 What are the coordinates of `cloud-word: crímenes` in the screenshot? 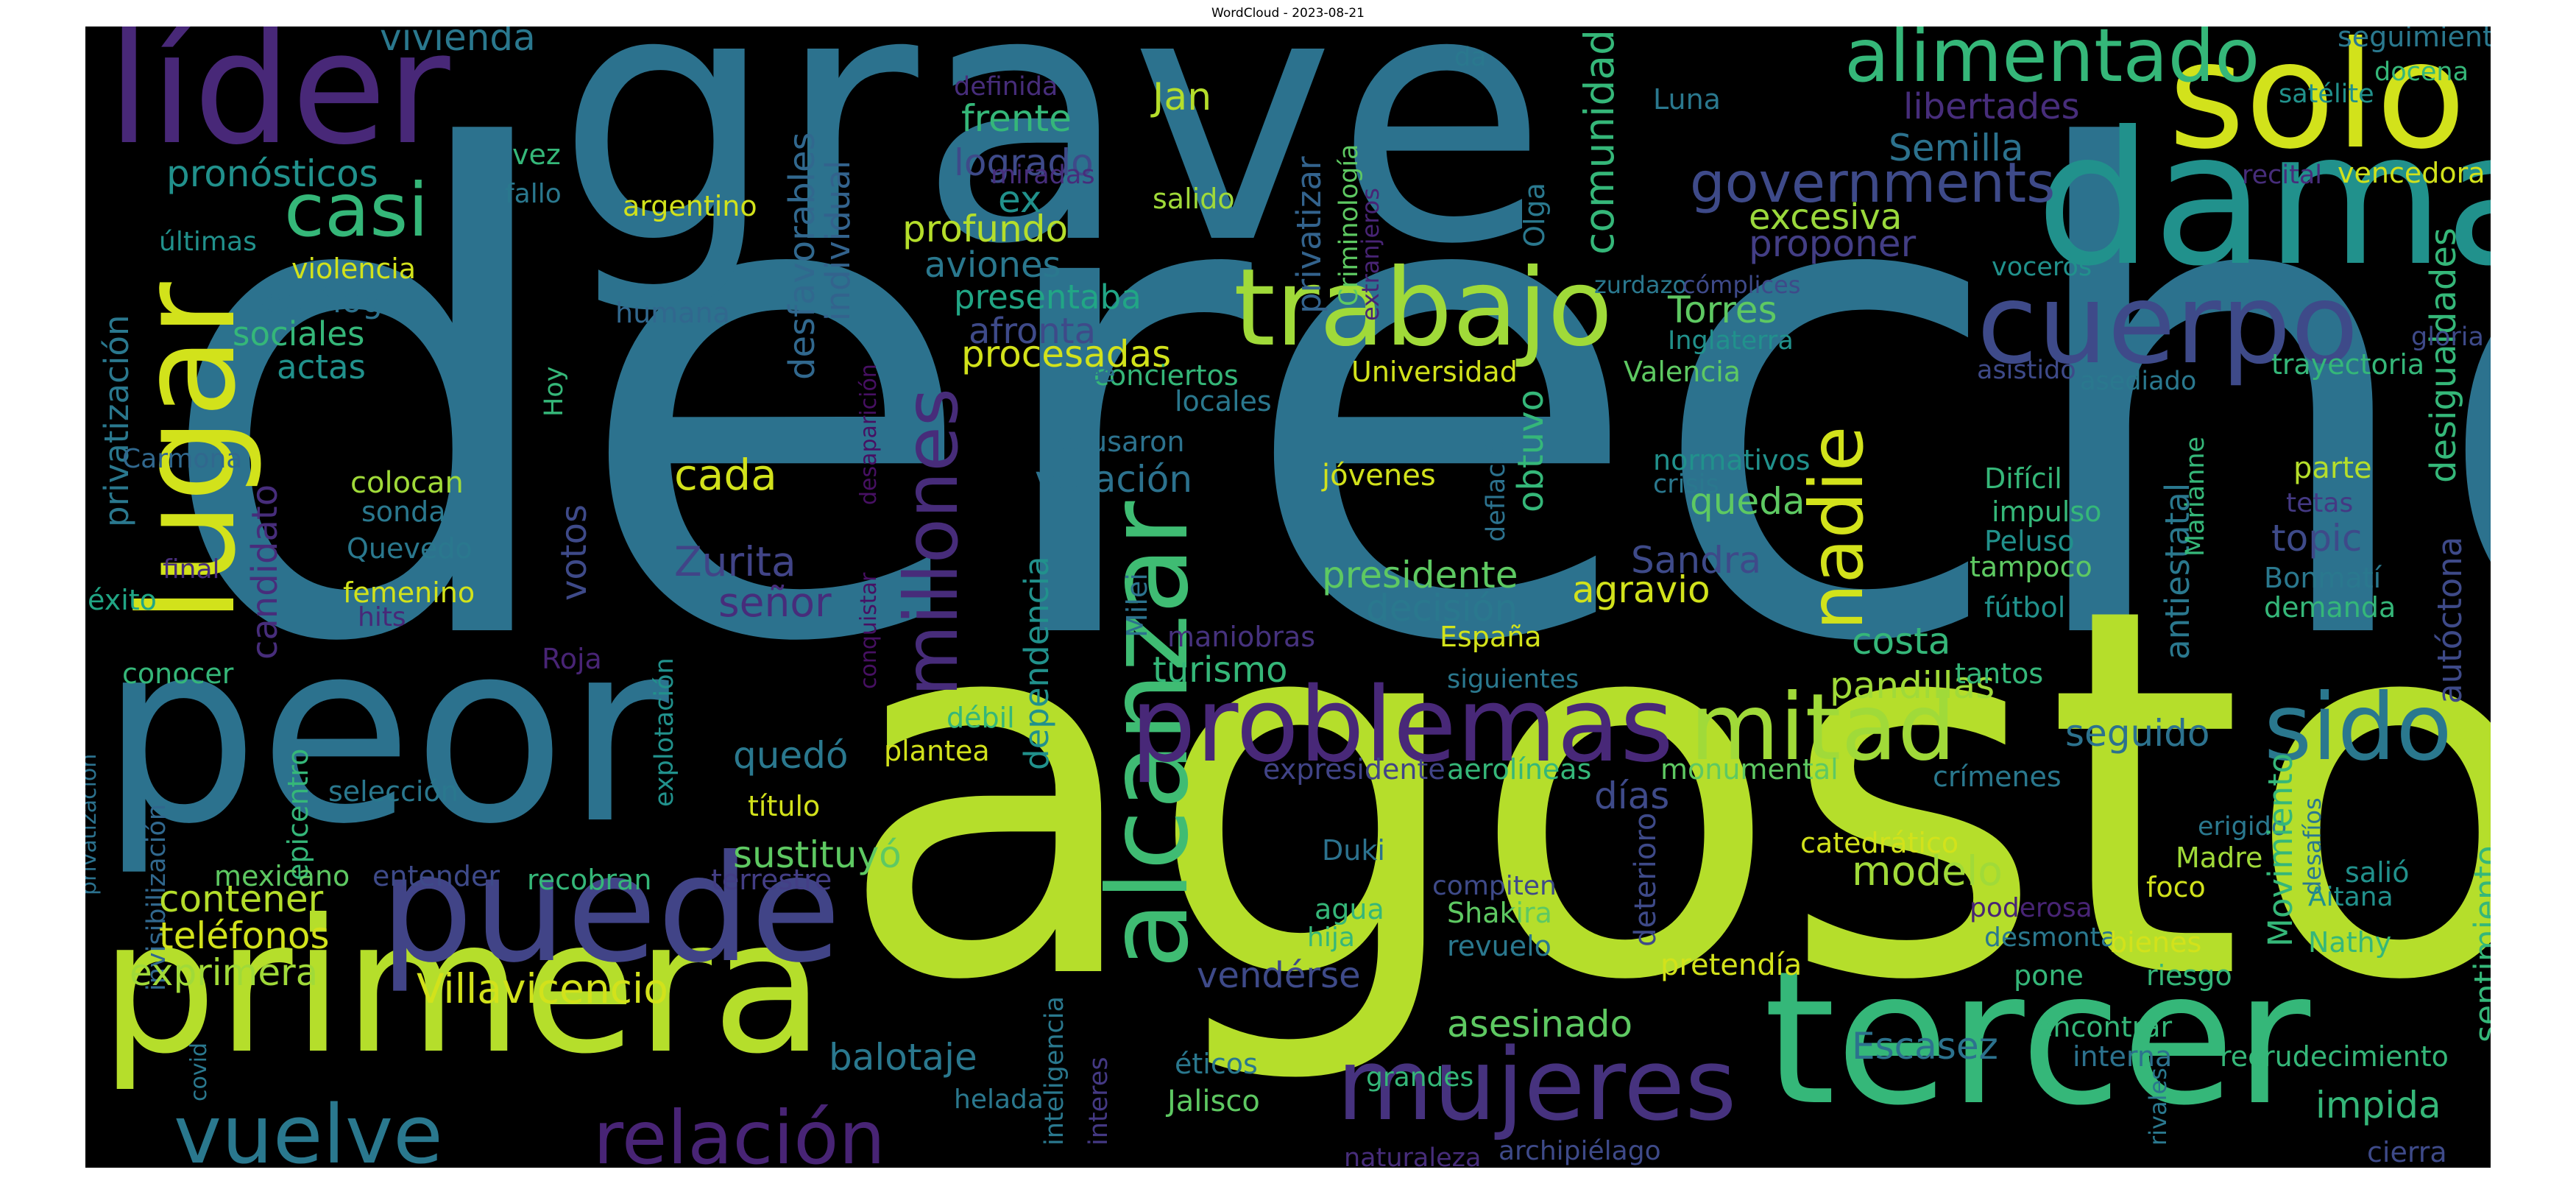 It's located at (1997, 777).